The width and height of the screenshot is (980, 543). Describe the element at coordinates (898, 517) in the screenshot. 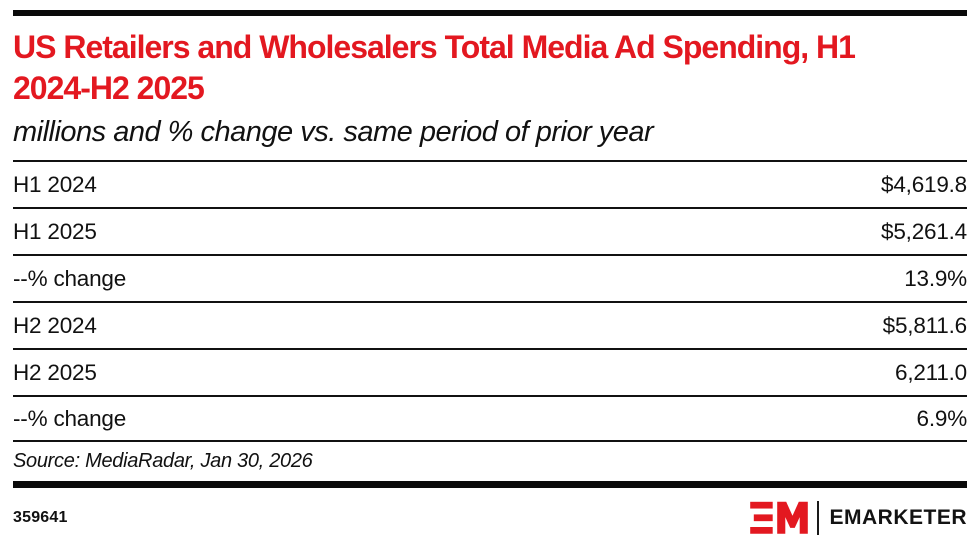

I see `brand-name: EMARKETER` at that location.